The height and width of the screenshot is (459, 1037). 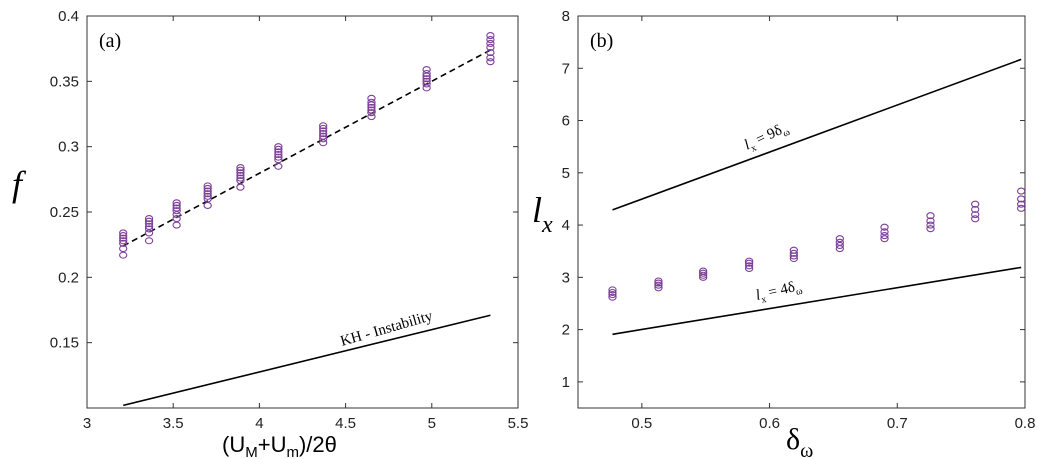 I want to click on y-tick-label: 4, so click(x=566, y=225).